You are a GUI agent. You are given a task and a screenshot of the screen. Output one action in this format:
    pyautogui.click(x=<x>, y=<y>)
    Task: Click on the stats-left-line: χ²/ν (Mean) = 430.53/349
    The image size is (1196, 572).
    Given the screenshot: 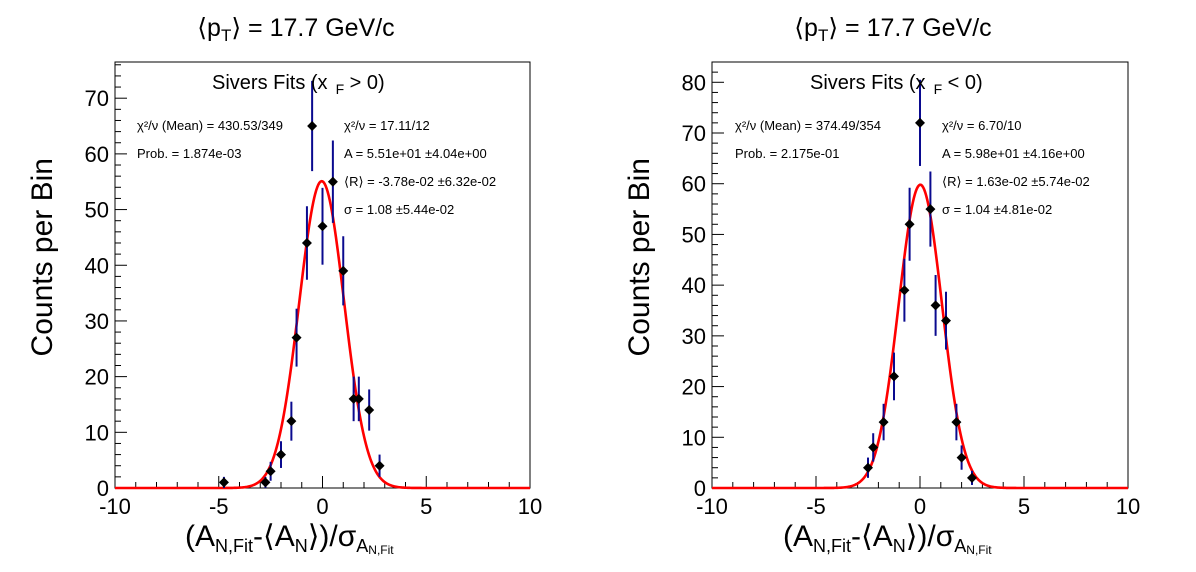 What is the action you would take?
    pyautogui.click(x=210, y=125)
    